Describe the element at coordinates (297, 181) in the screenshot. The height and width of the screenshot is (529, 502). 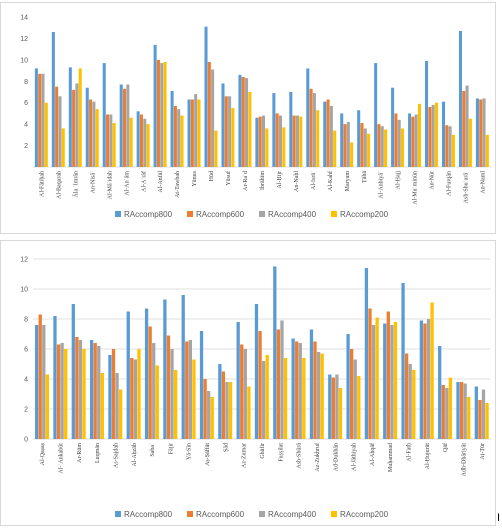
I see `x-category-label: An-Naḥl` at that location.